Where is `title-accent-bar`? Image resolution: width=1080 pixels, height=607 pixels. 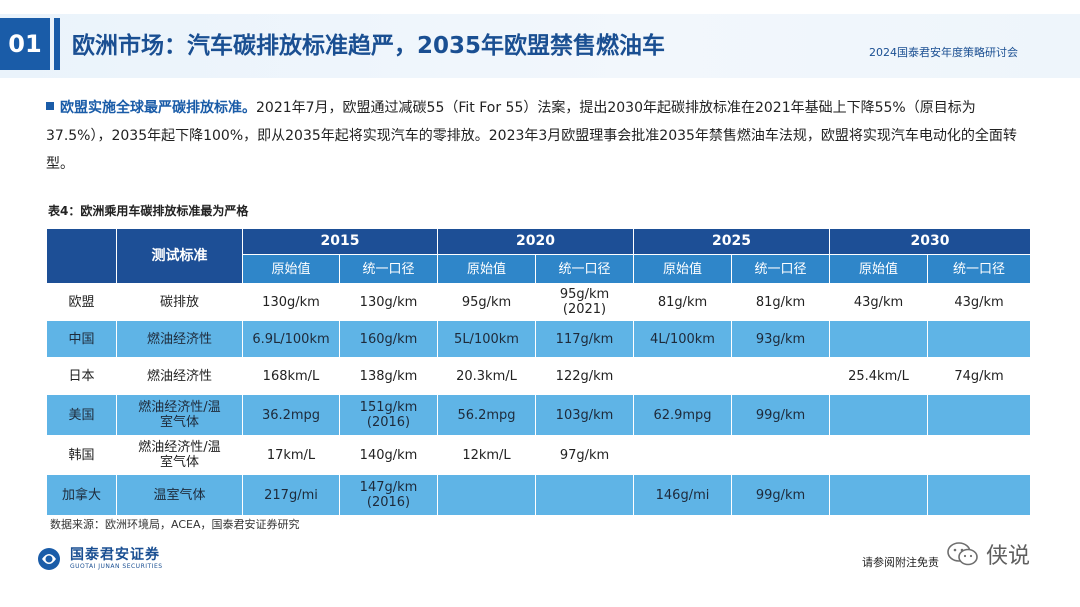 title-accent-bar is located at coordinates (57, 44).